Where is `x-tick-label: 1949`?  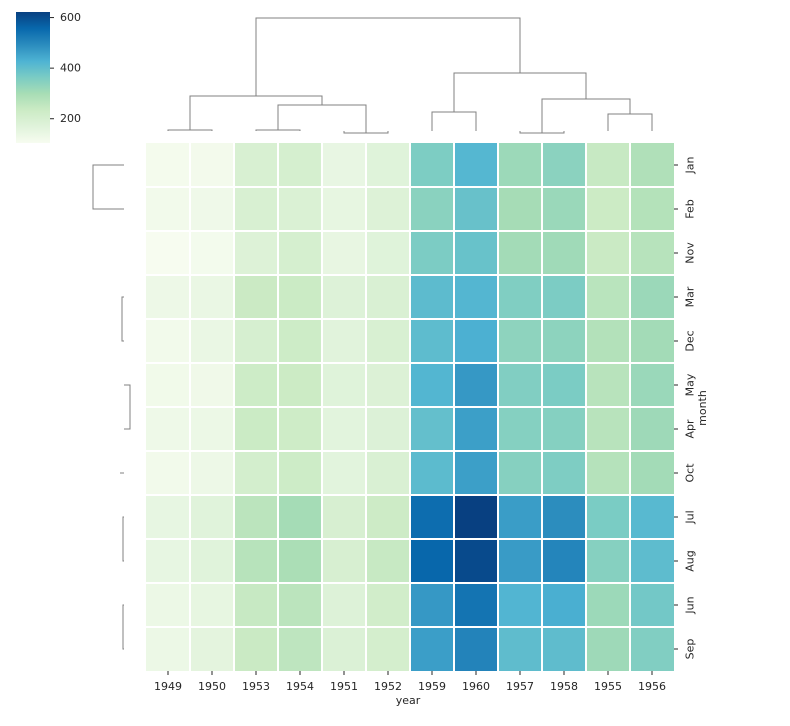
x-tick-label: 1949 is located at coordinates (168, 686).